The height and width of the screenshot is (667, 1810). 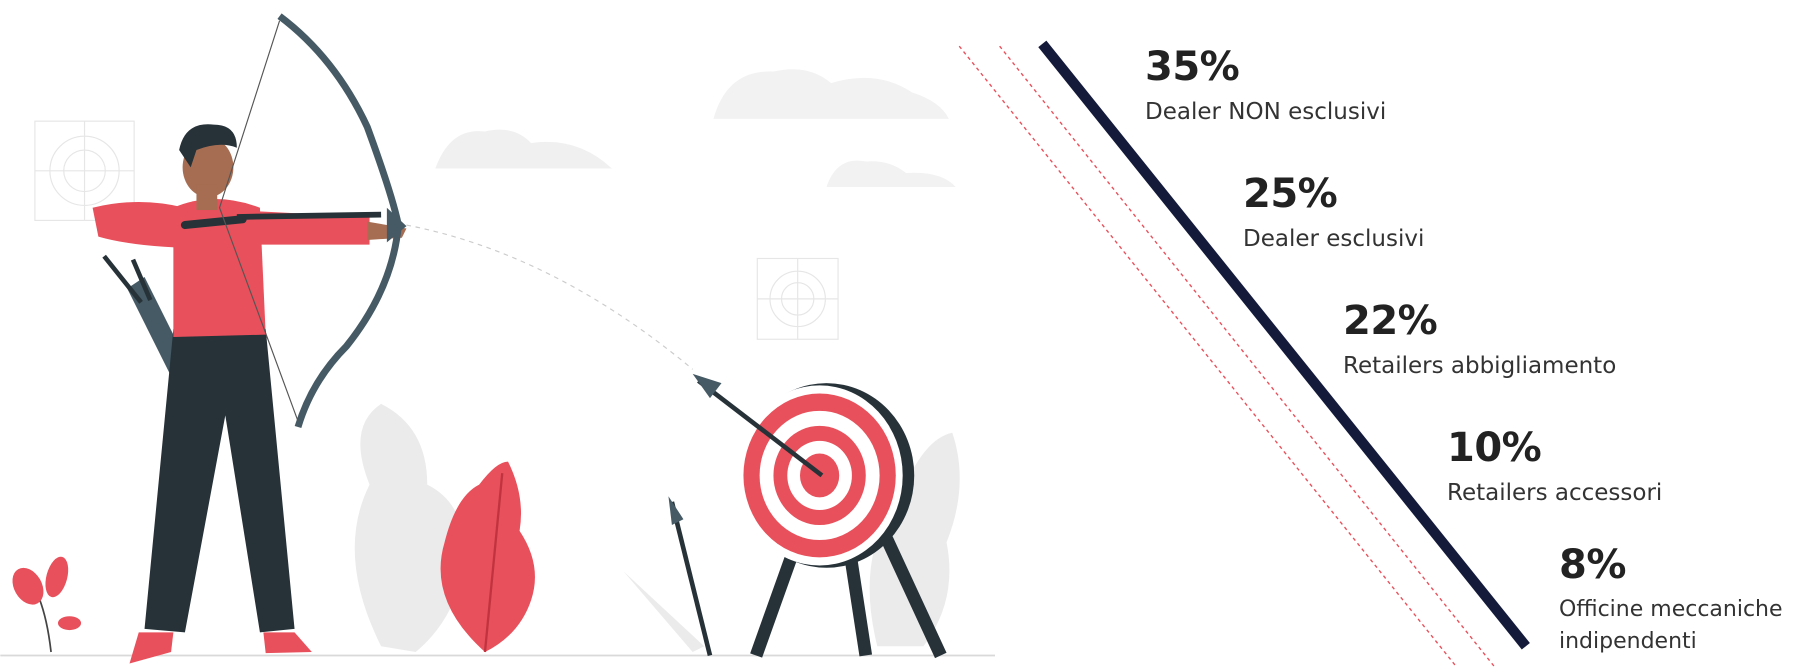 I want to click on arrow-bg, so click(x=664, y=611).